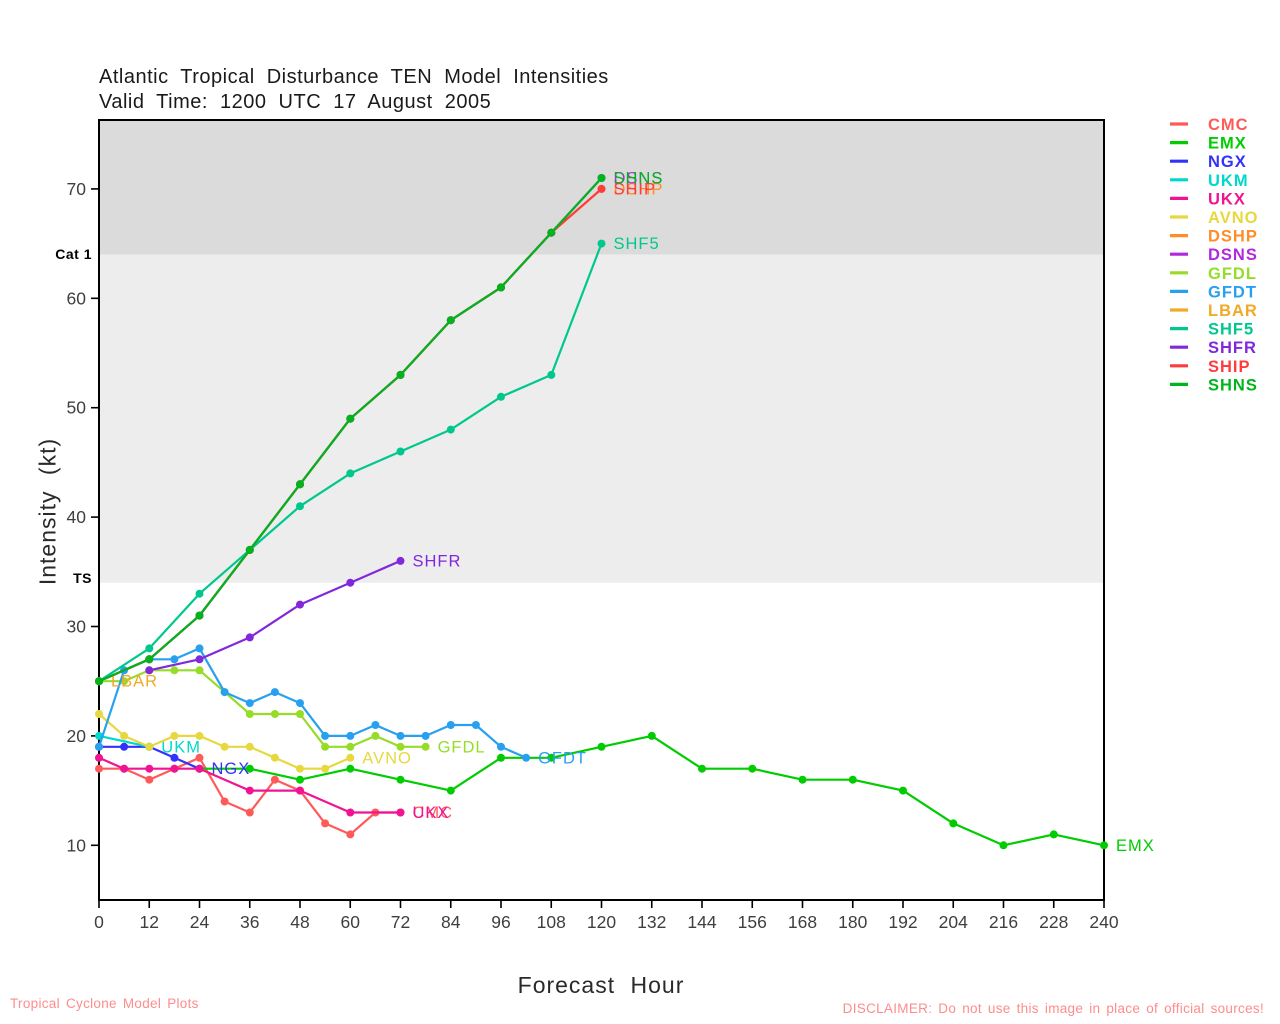  Describe the element at coordinates (351, 922) in the screenshot. I see `x-tick-label: 60` at that location.